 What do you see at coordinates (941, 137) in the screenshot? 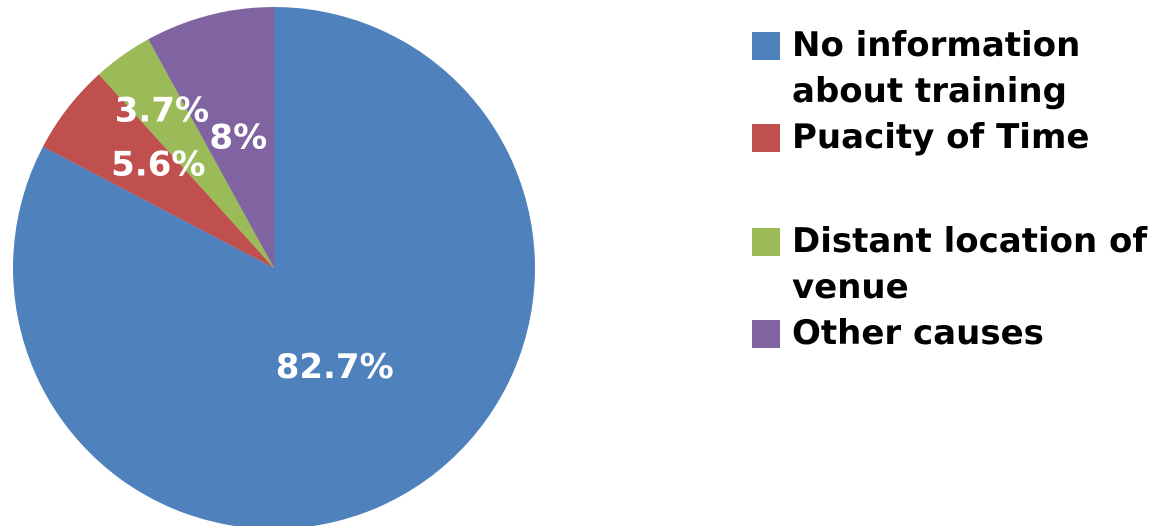
I see `legend-label: Puacity of Time` at bounding box center [941, 137].